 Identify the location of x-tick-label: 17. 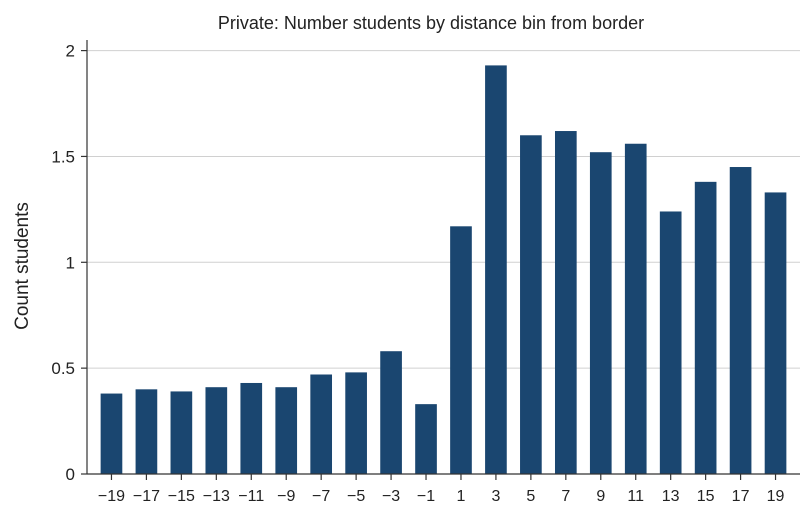
(741, 496).